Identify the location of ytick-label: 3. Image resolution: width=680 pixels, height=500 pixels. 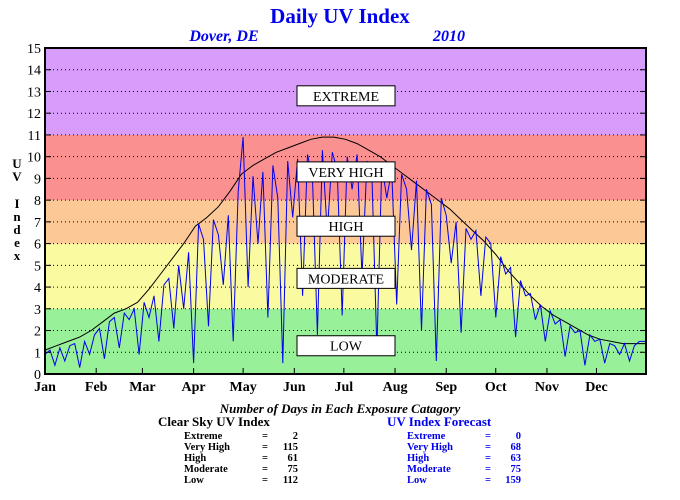
(37, 310).